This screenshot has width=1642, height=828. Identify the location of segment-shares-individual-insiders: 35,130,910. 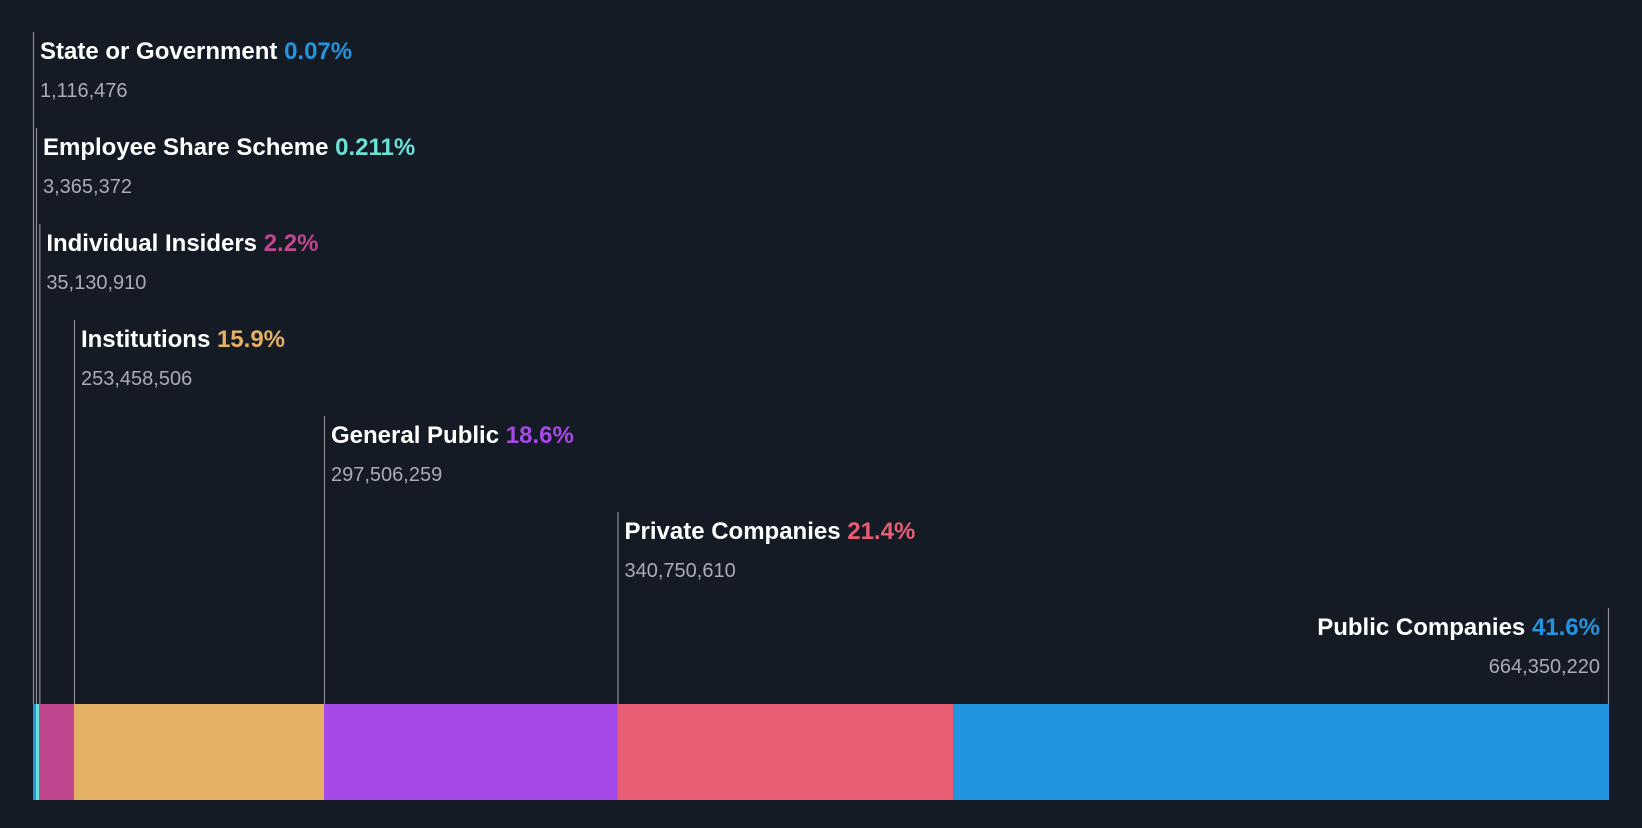
(96, 283).